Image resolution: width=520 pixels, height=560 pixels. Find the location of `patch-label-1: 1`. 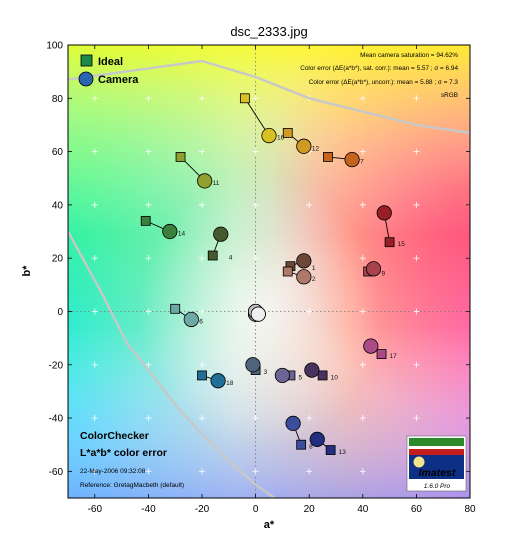

patch-label-1: 1 is located at coordinates (314, 268).